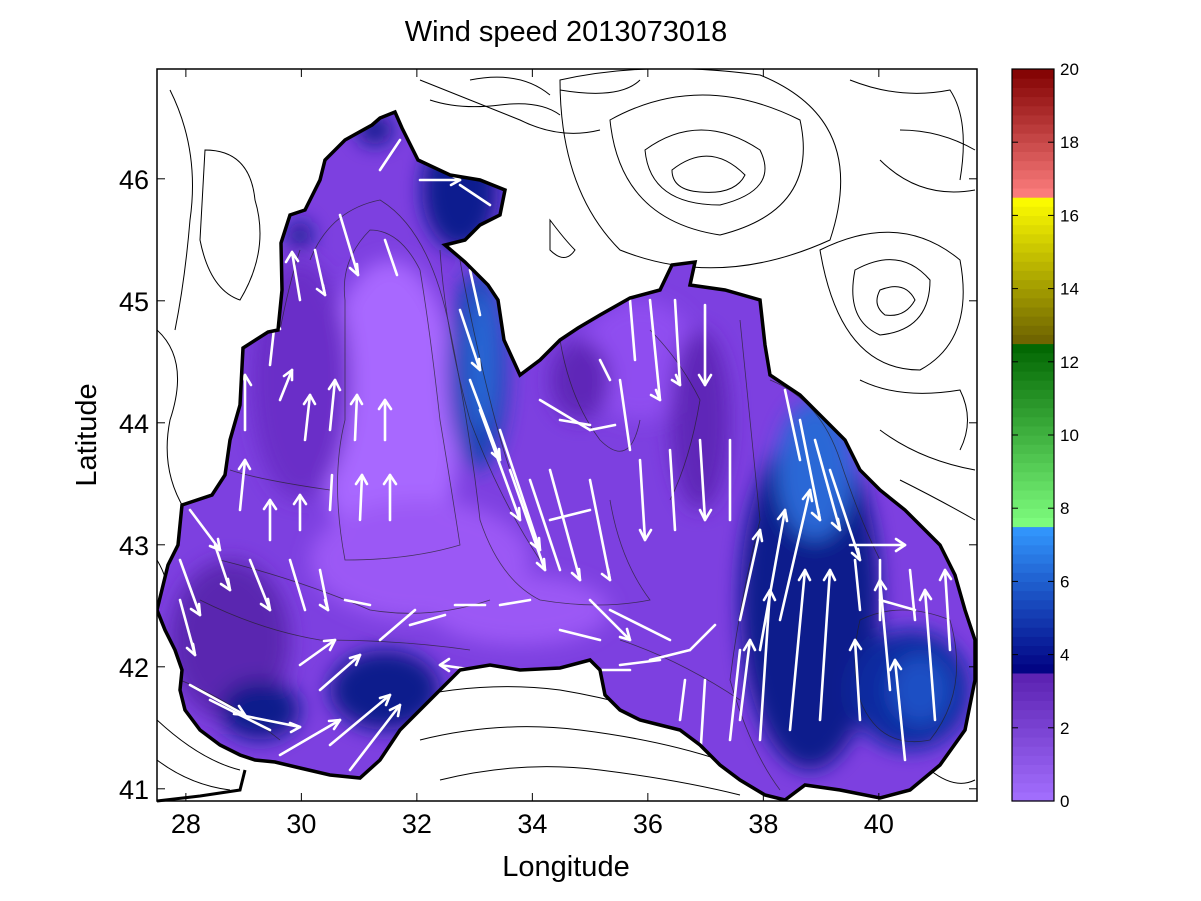  I want to click on colorbar: 0 2 4 6 8 10 12 14 16 18 20, so click(1045, 435).